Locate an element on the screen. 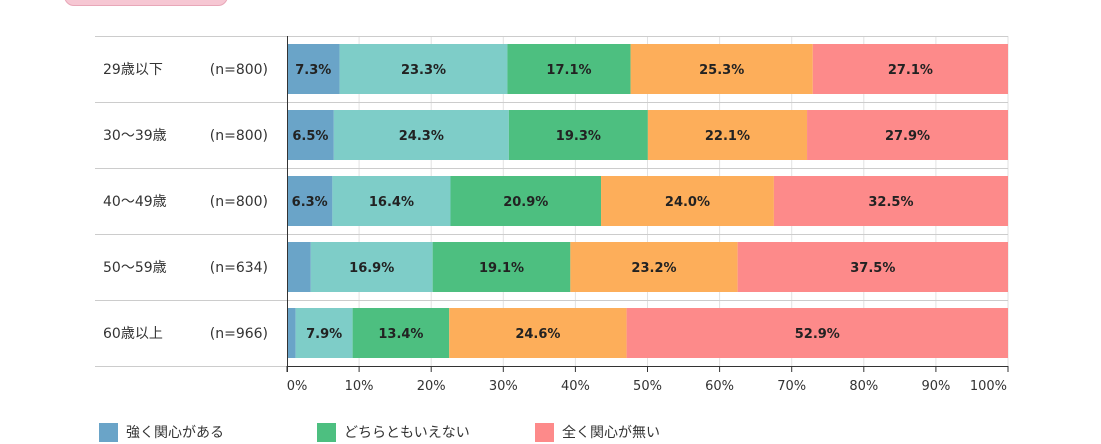 The width and height of the screenshot is (1101, 444). row-category-label: 50～59歳 is located at coordinates (135, 268).